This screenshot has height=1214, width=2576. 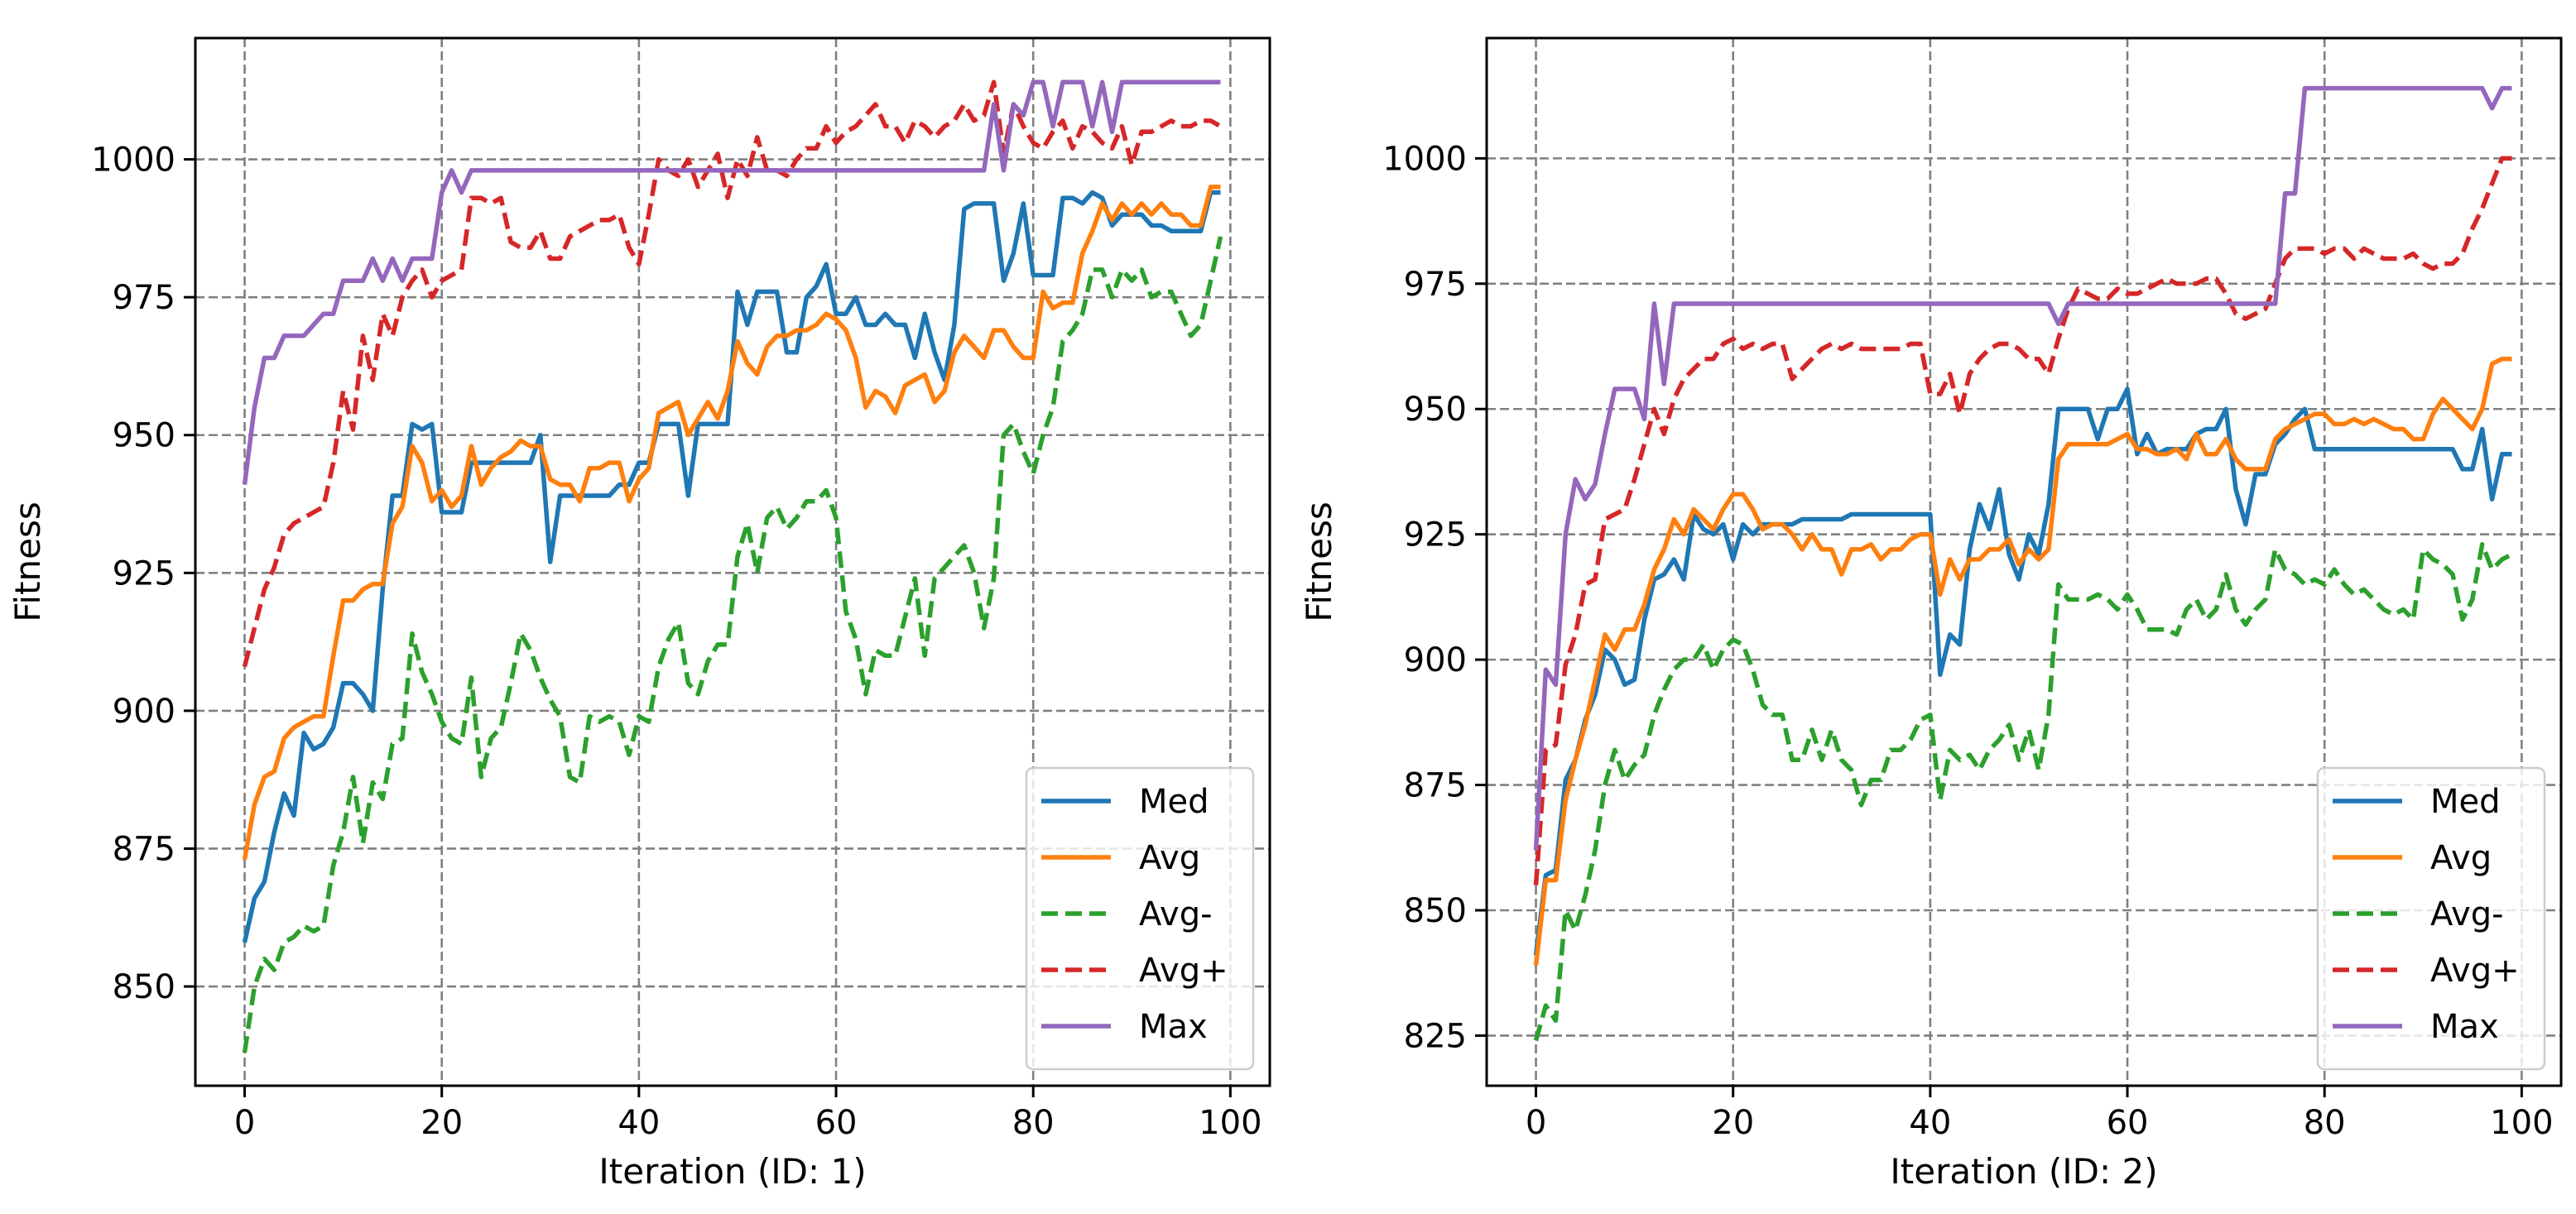 I want to click on series-line-max, so click(x=731, y=282).